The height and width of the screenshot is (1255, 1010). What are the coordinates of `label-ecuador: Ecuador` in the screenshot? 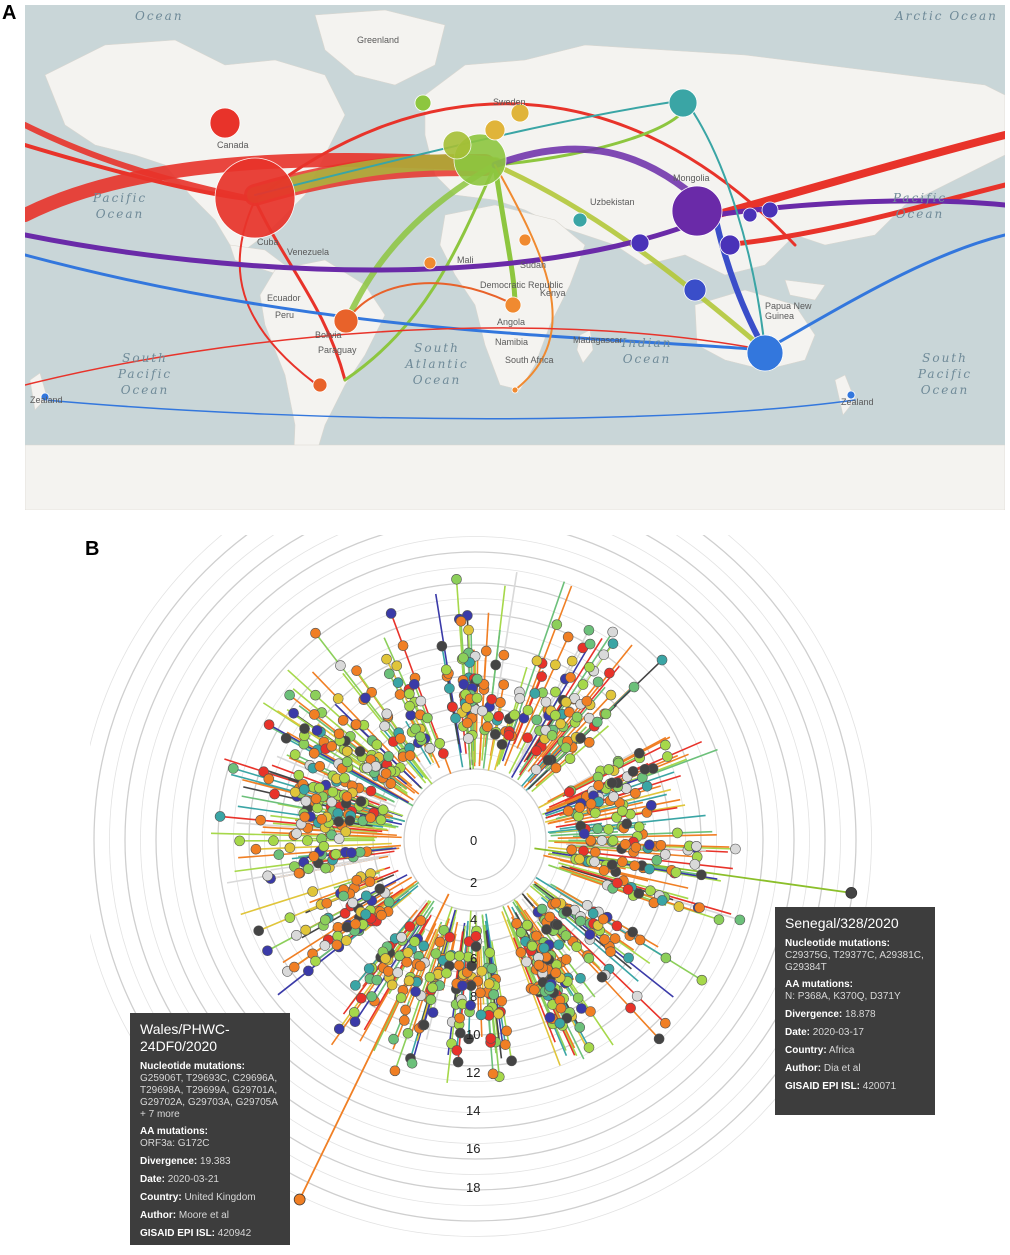 It's located at (284, 298).